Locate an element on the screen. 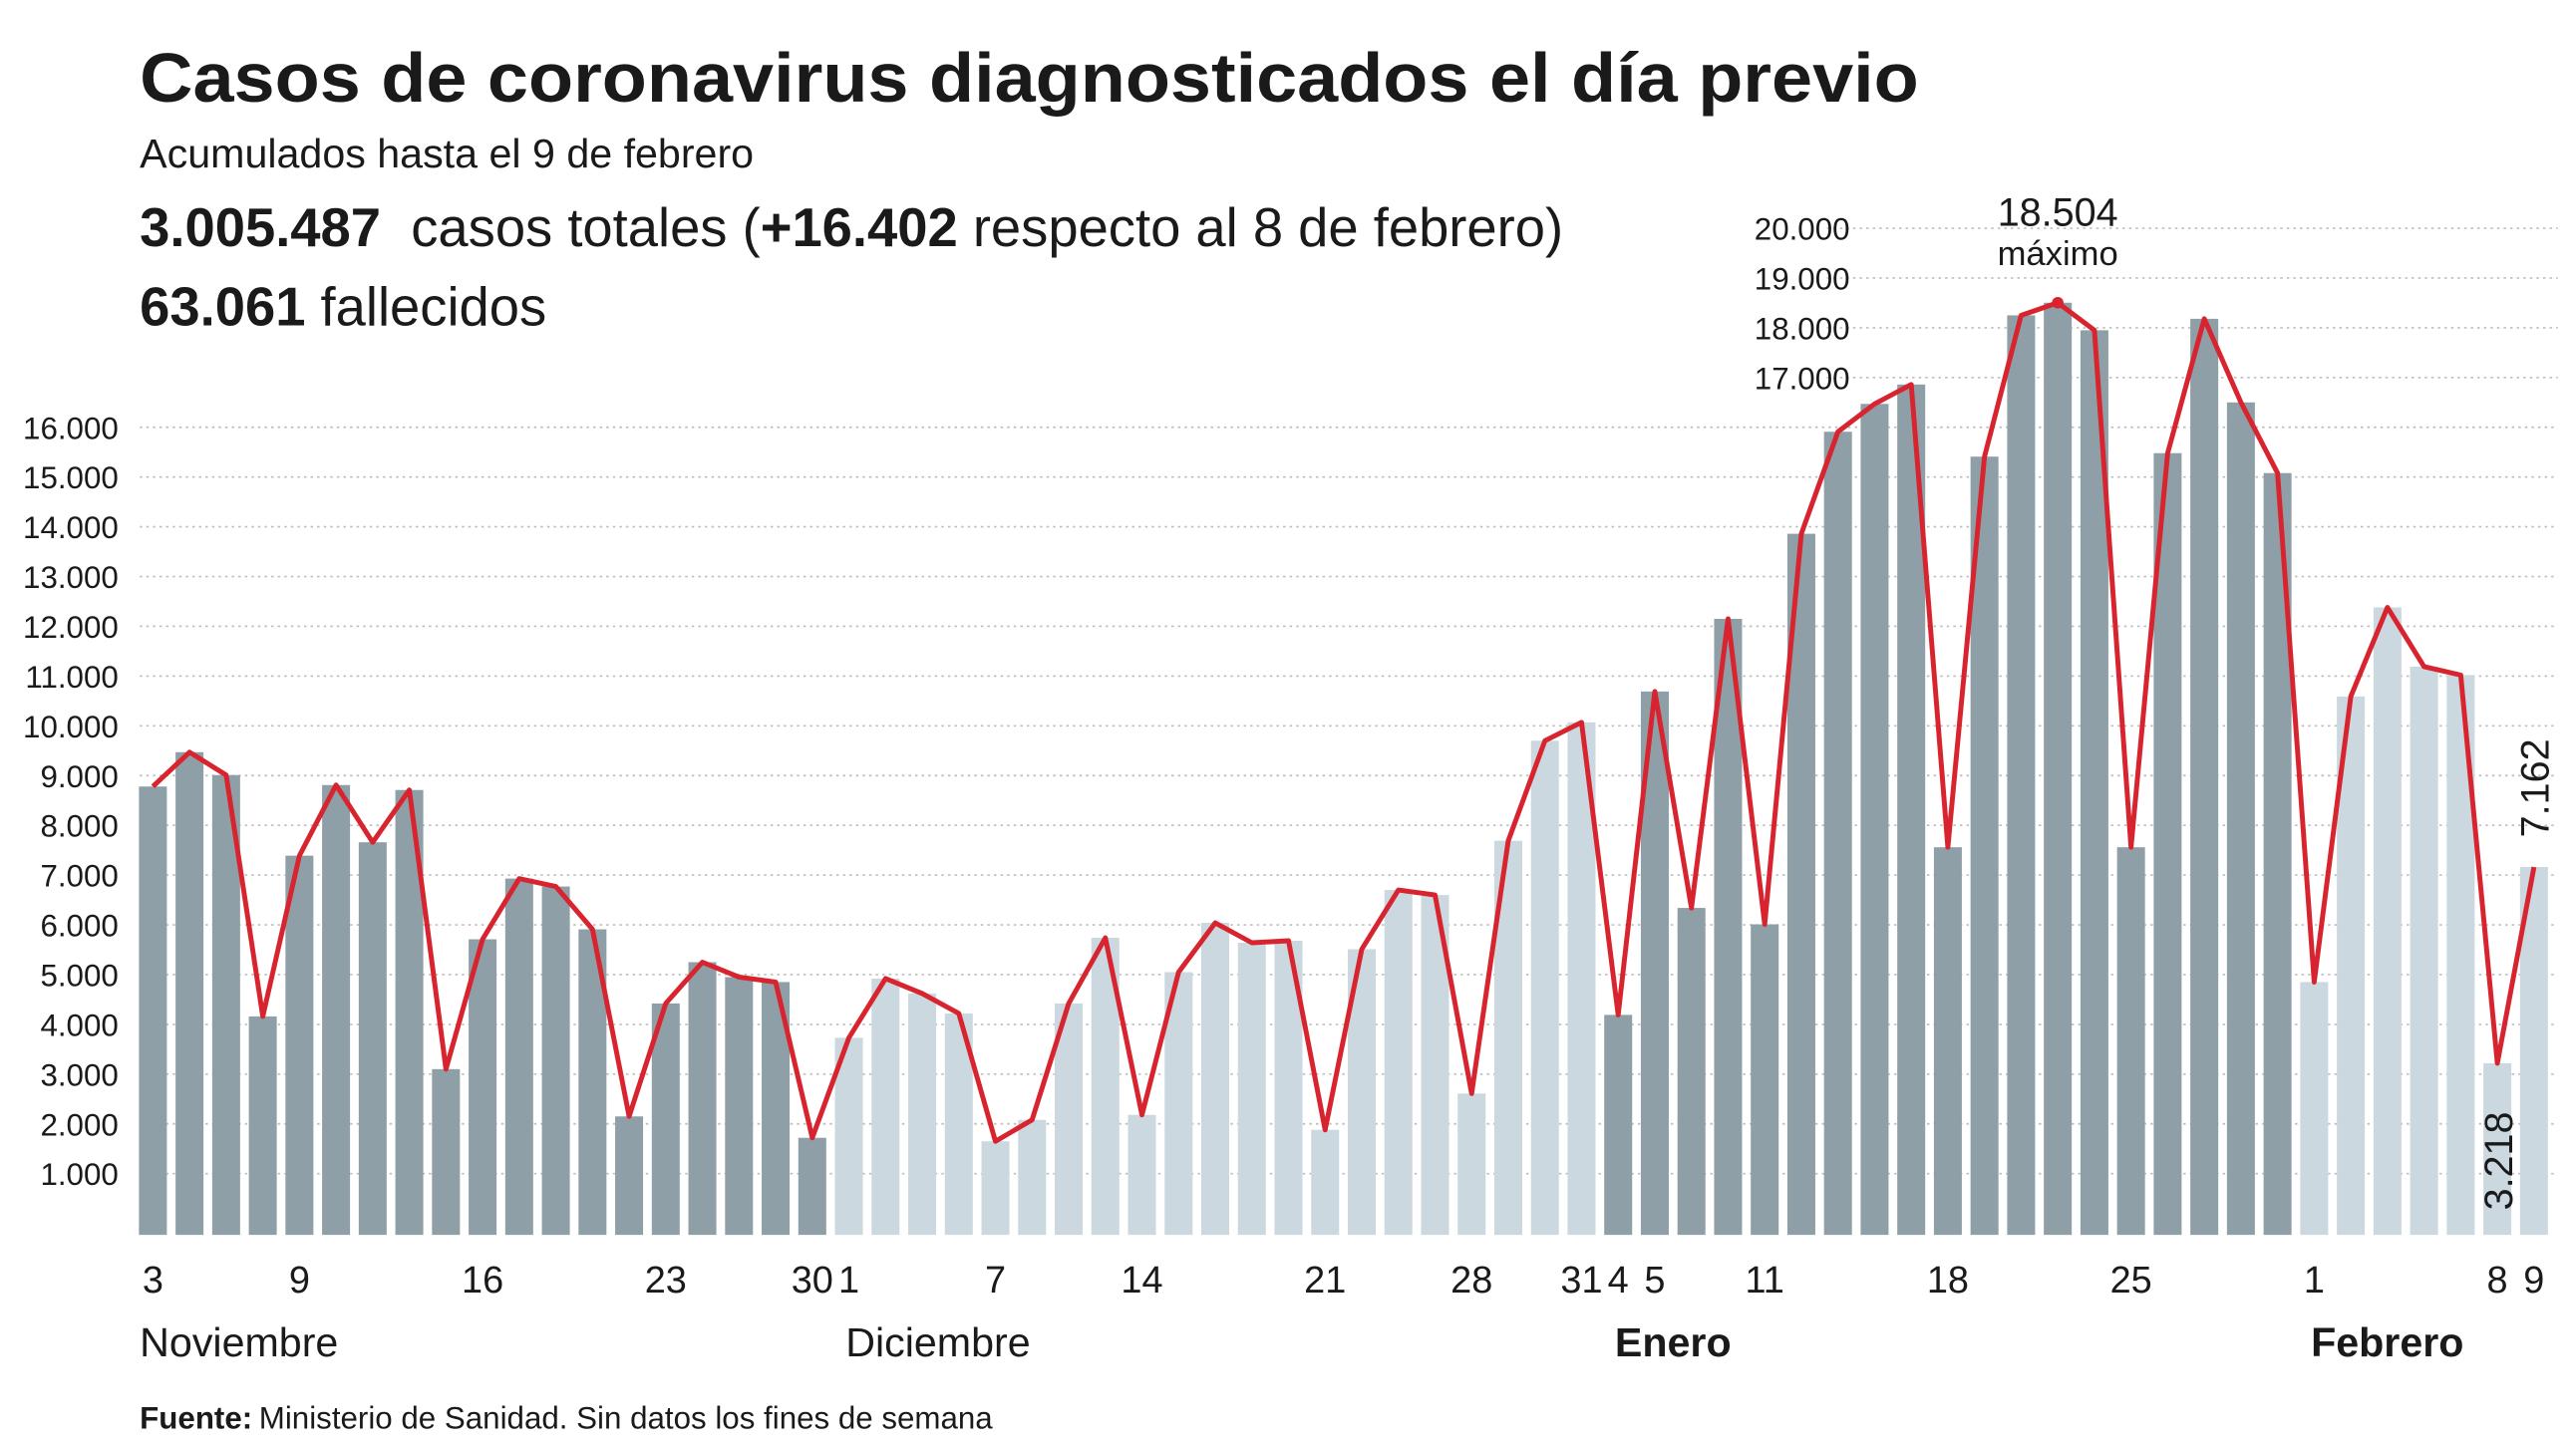 The width and height of the screenshot is (2576, 1450). y-tick-label: 6.000 is located at coordinates (79, 926).